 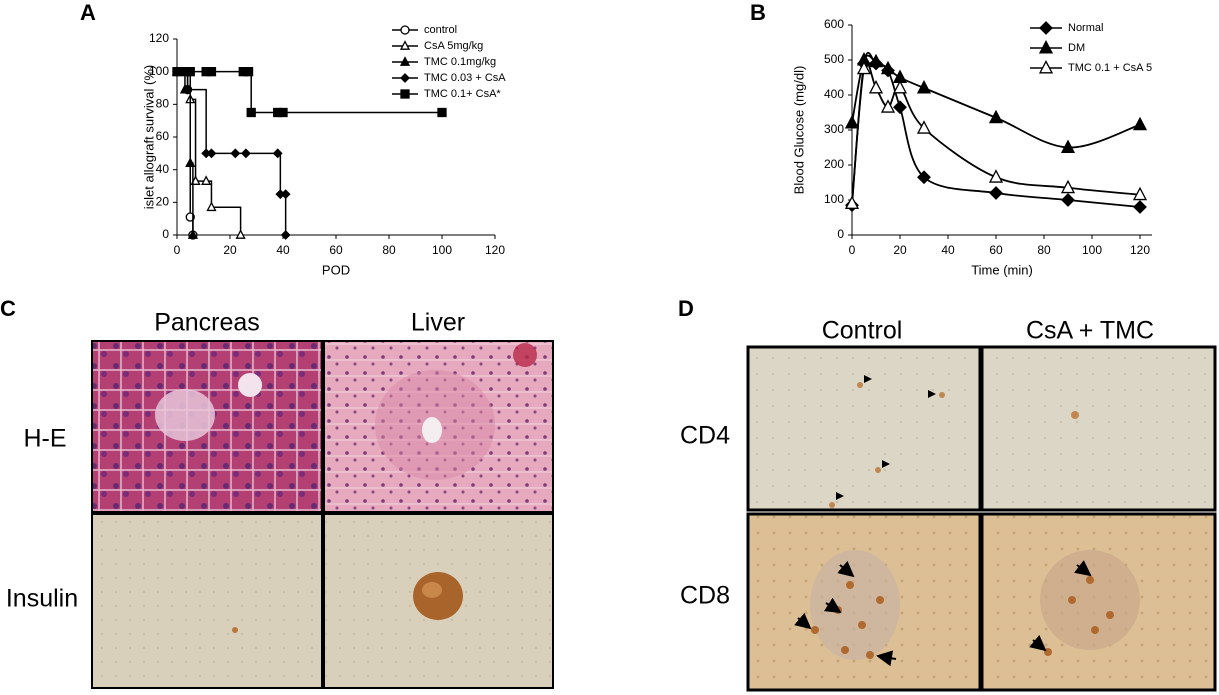 What do you see at coordinates (42, 599) in the screenshot?
I see `row-header: Insulin` at bounding box center [42, 599].